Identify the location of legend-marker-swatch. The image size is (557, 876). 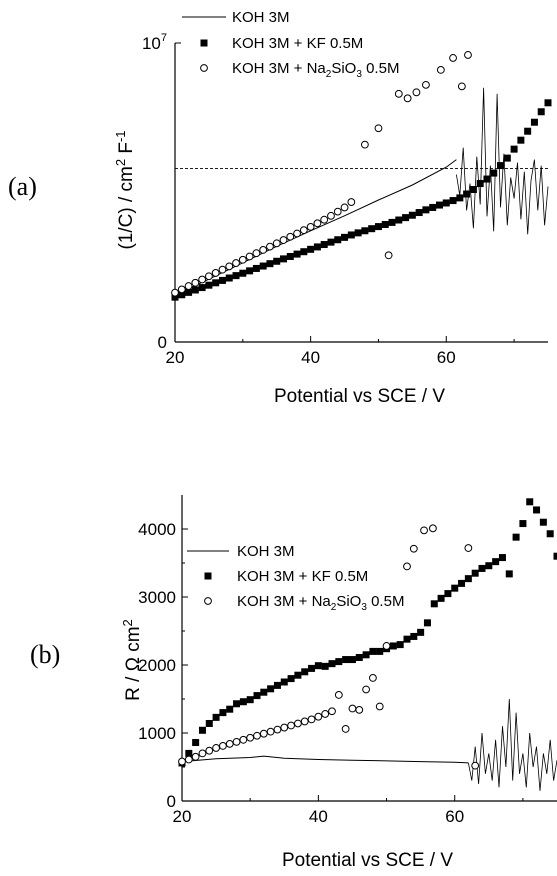
(204, 68).